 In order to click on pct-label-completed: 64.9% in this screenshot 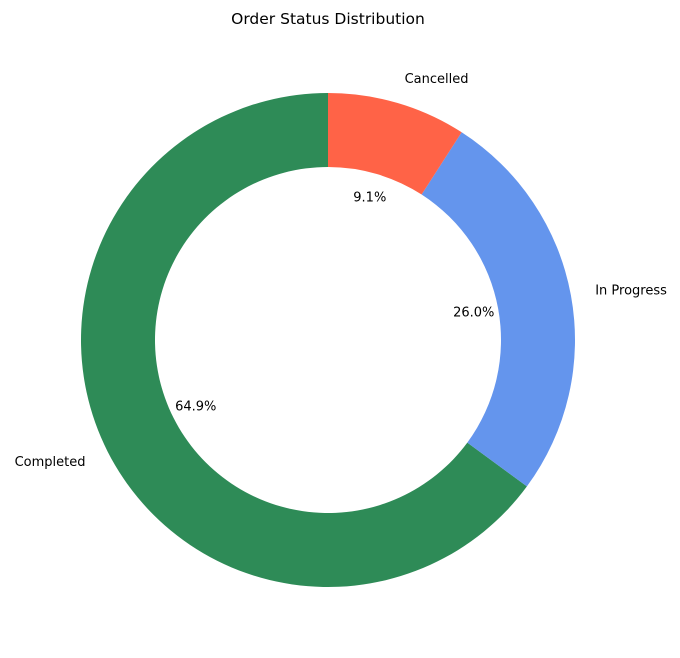, I will do `click(195, 406)`.